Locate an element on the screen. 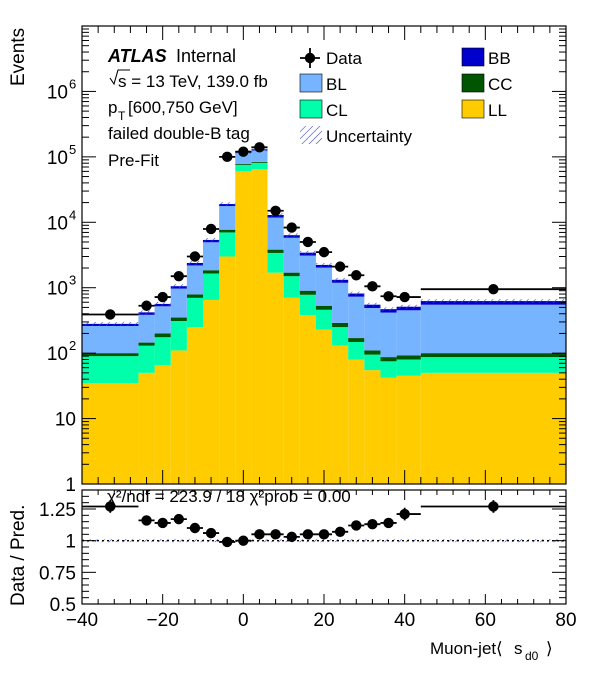 This screenshot has height=677, width=596. x-tick-label-4: 40 is located at coordinates (404, 620).